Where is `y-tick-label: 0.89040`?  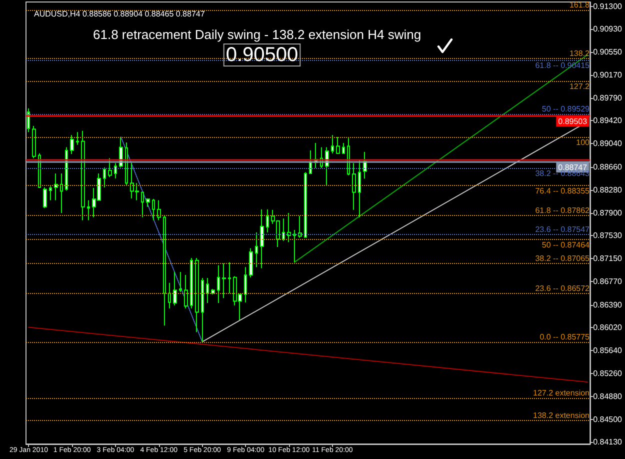 y-tick-label: 0.89040 is located at coordinates (608, 143).